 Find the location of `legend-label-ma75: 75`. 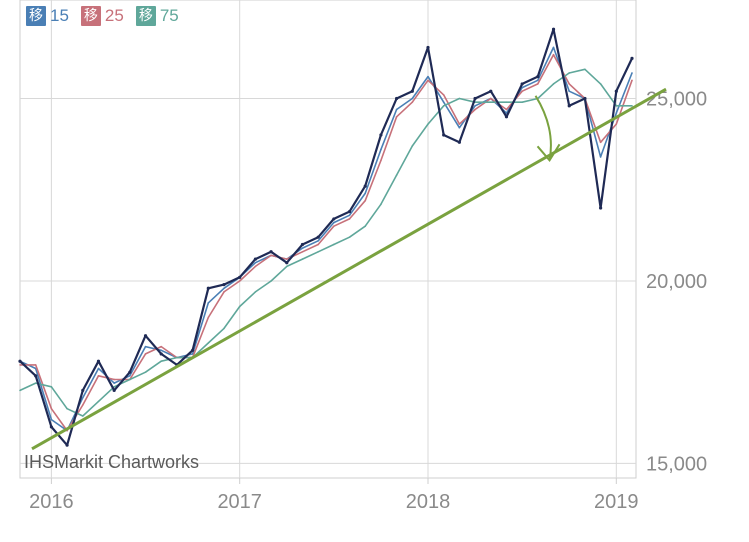

legend-label-ma75: 75 is located at coordinates (169, 15).